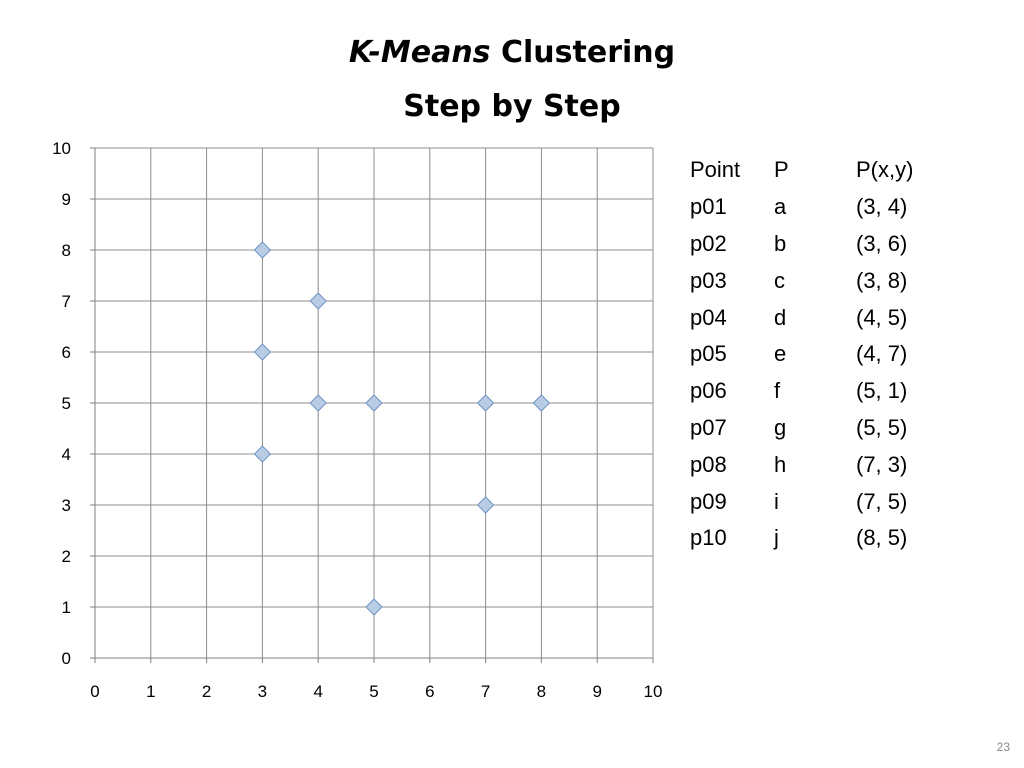 The width and height of the screenshot is (1024, 768). What do you see at coordinates (708, 501) in the screenshot?
I see `cell-point: p09` at bounding box center [708, 501].